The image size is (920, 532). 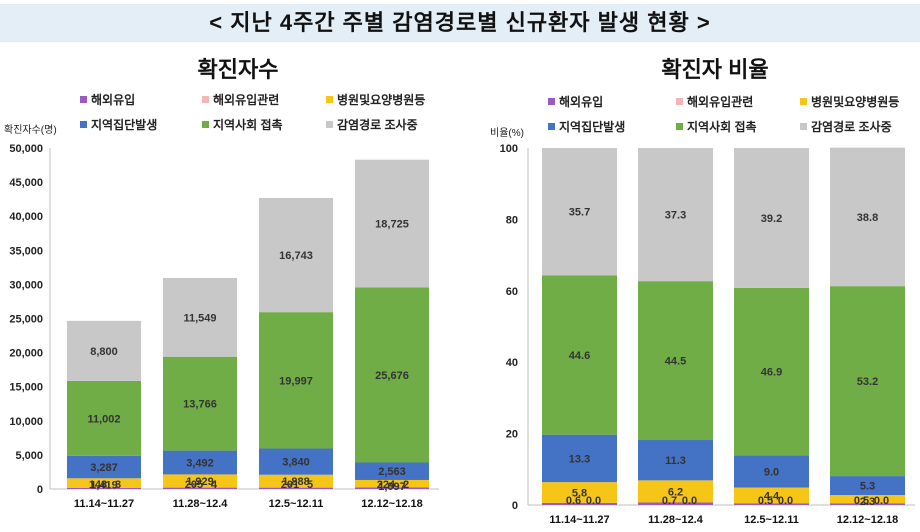 What do you see at coordinates (26, 149) in the screenshot?
I see `left-y-tick-label: 50,000` at bounding box center [26, 149].